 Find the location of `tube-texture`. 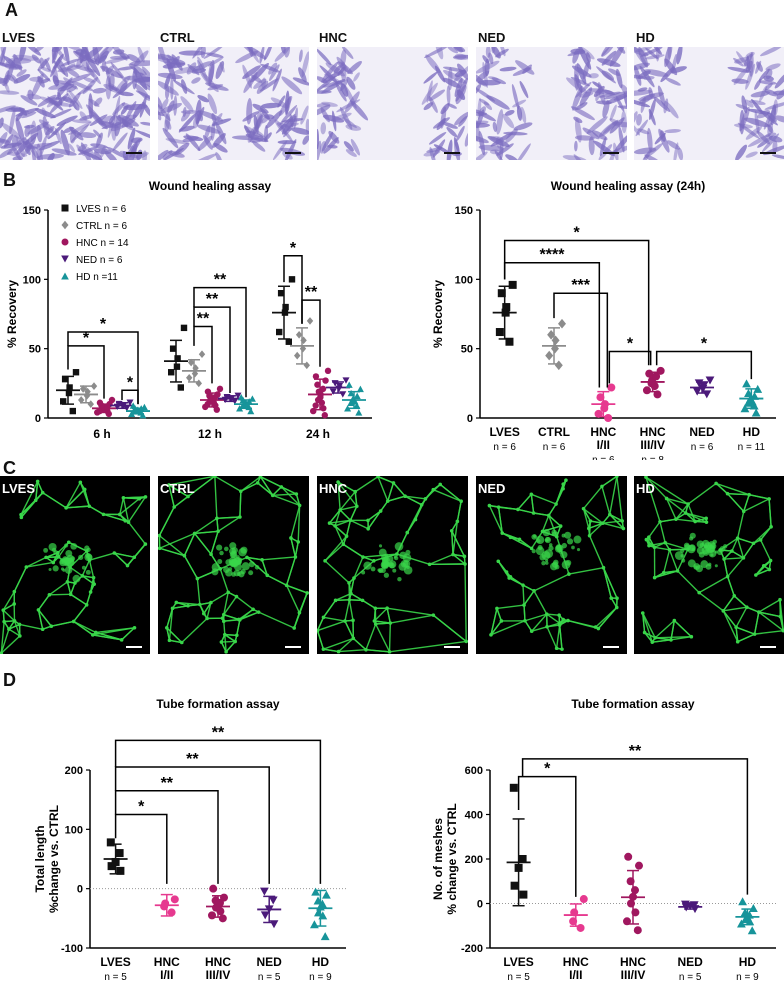

tube-texture is located at coordinates (233, 565).